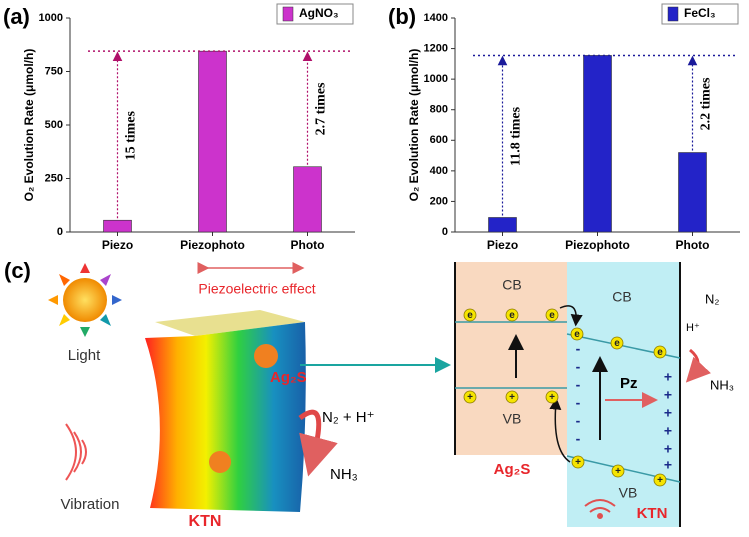  Describe the element at coordinates (205, 521) in the screenshot. I see `material-label: KTN` at that location.